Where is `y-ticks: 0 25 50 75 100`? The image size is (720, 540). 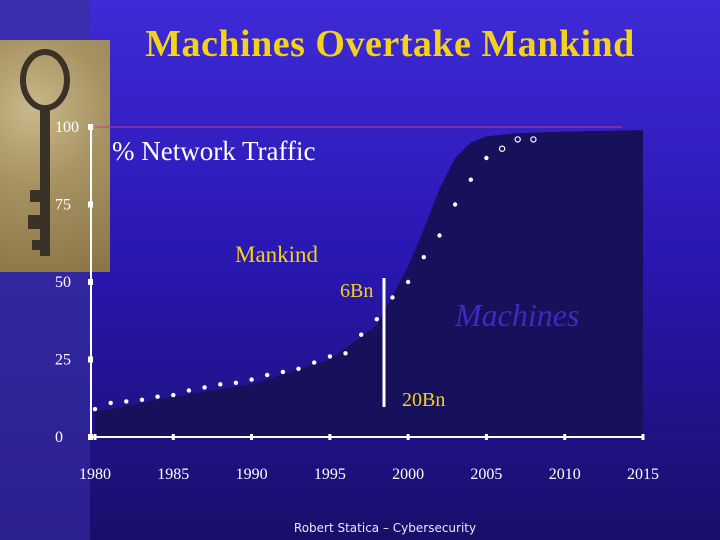 y-ticks: 0 25 50 75 100 is located at coordinates (74, 282).